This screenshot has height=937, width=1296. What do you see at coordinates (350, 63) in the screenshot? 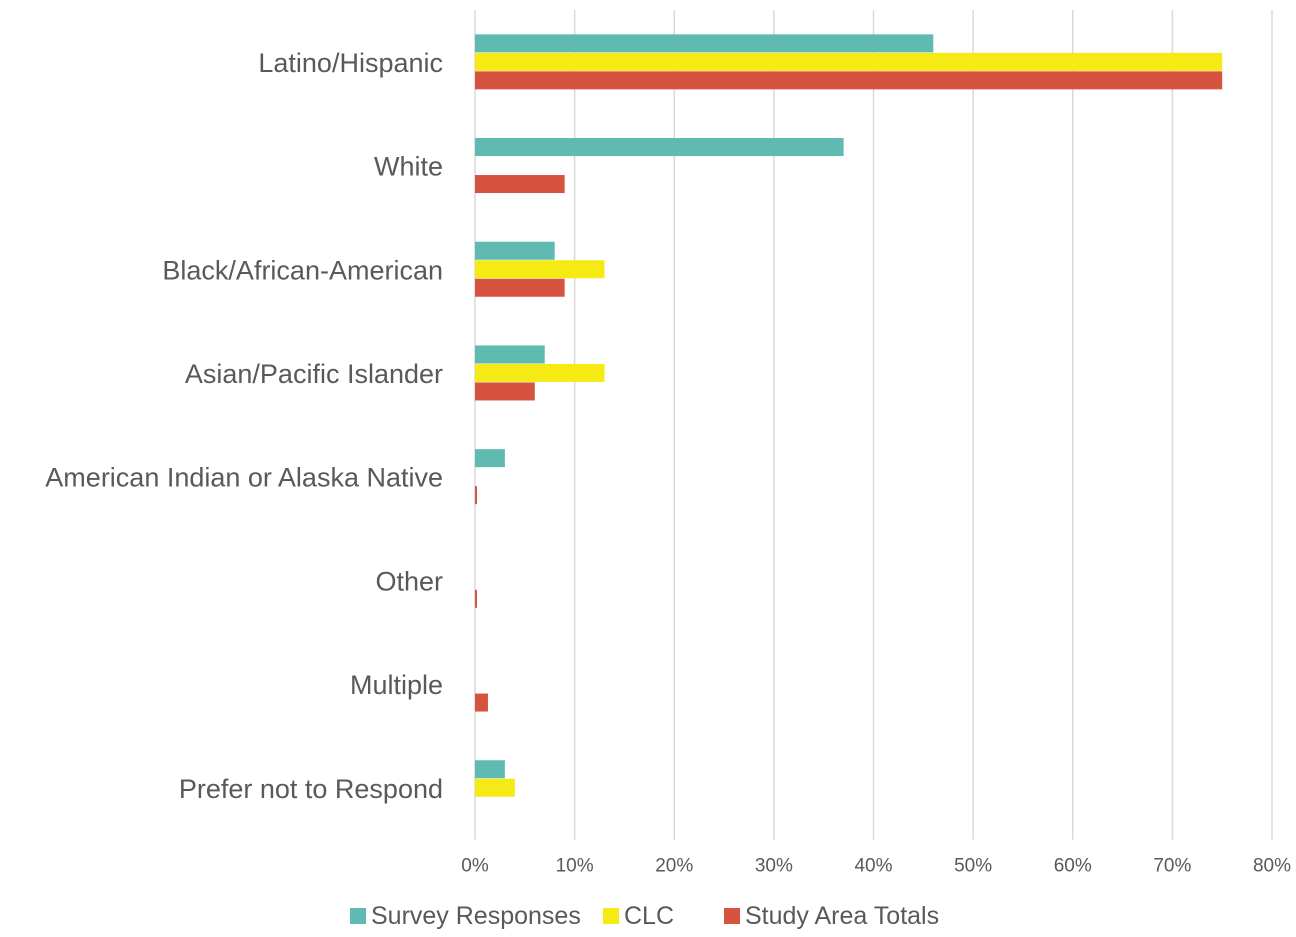
I see `category-label: Latino/Hispanic` at bounding box center [350, 63].